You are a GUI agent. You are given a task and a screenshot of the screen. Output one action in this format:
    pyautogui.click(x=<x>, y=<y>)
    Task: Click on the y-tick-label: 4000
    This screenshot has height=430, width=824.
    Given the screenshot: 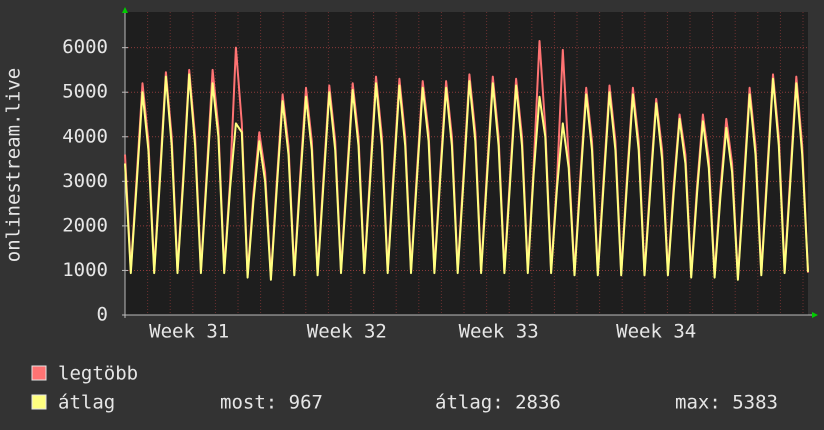 What is the action you would take?
    pyautogui.click(x=85, y=136)
    